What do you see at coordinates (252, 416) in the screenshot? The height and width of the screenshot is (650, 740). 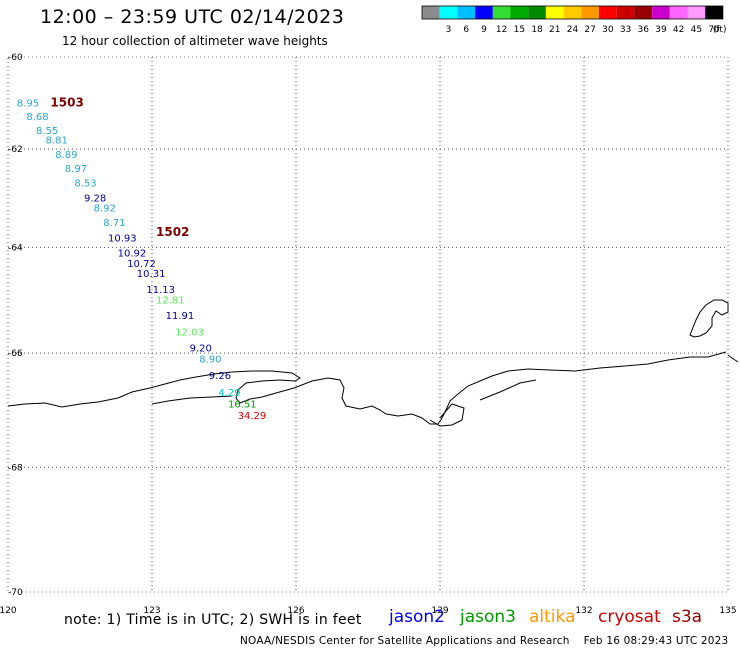 I see `wave-height-label: 34.29` at bounding box center [252, 416].